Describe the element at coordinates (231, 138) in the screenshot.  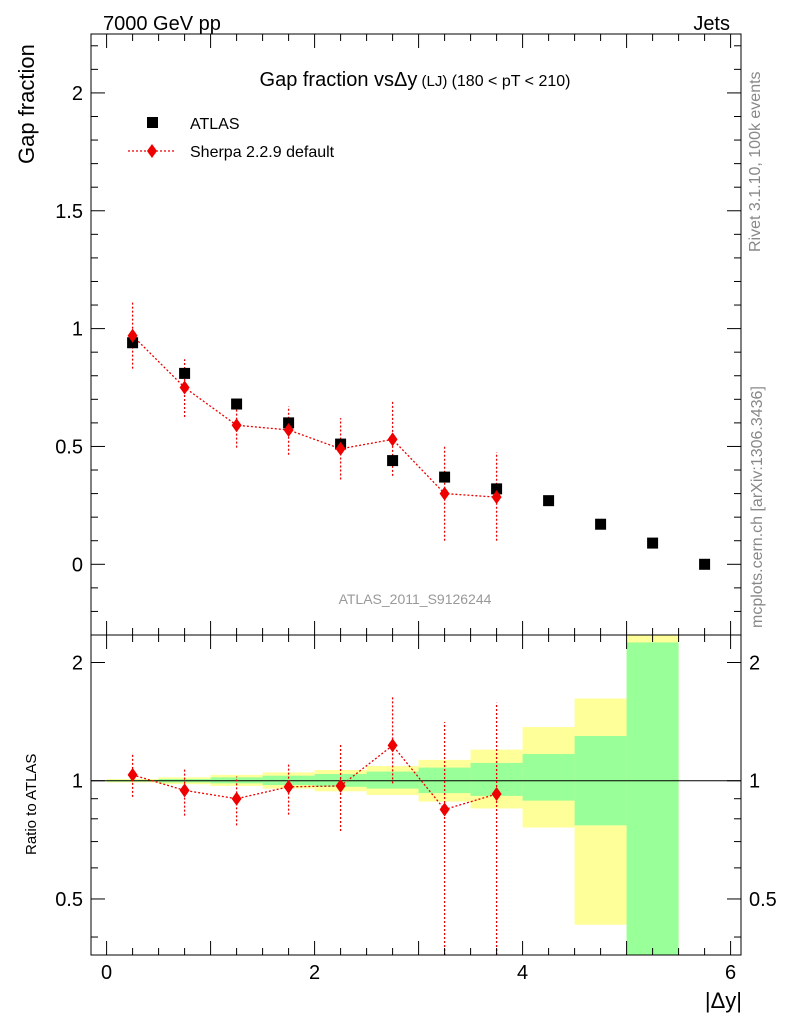
I see `legend: ATLAS Sherpa 2.2.9 default` at that location.